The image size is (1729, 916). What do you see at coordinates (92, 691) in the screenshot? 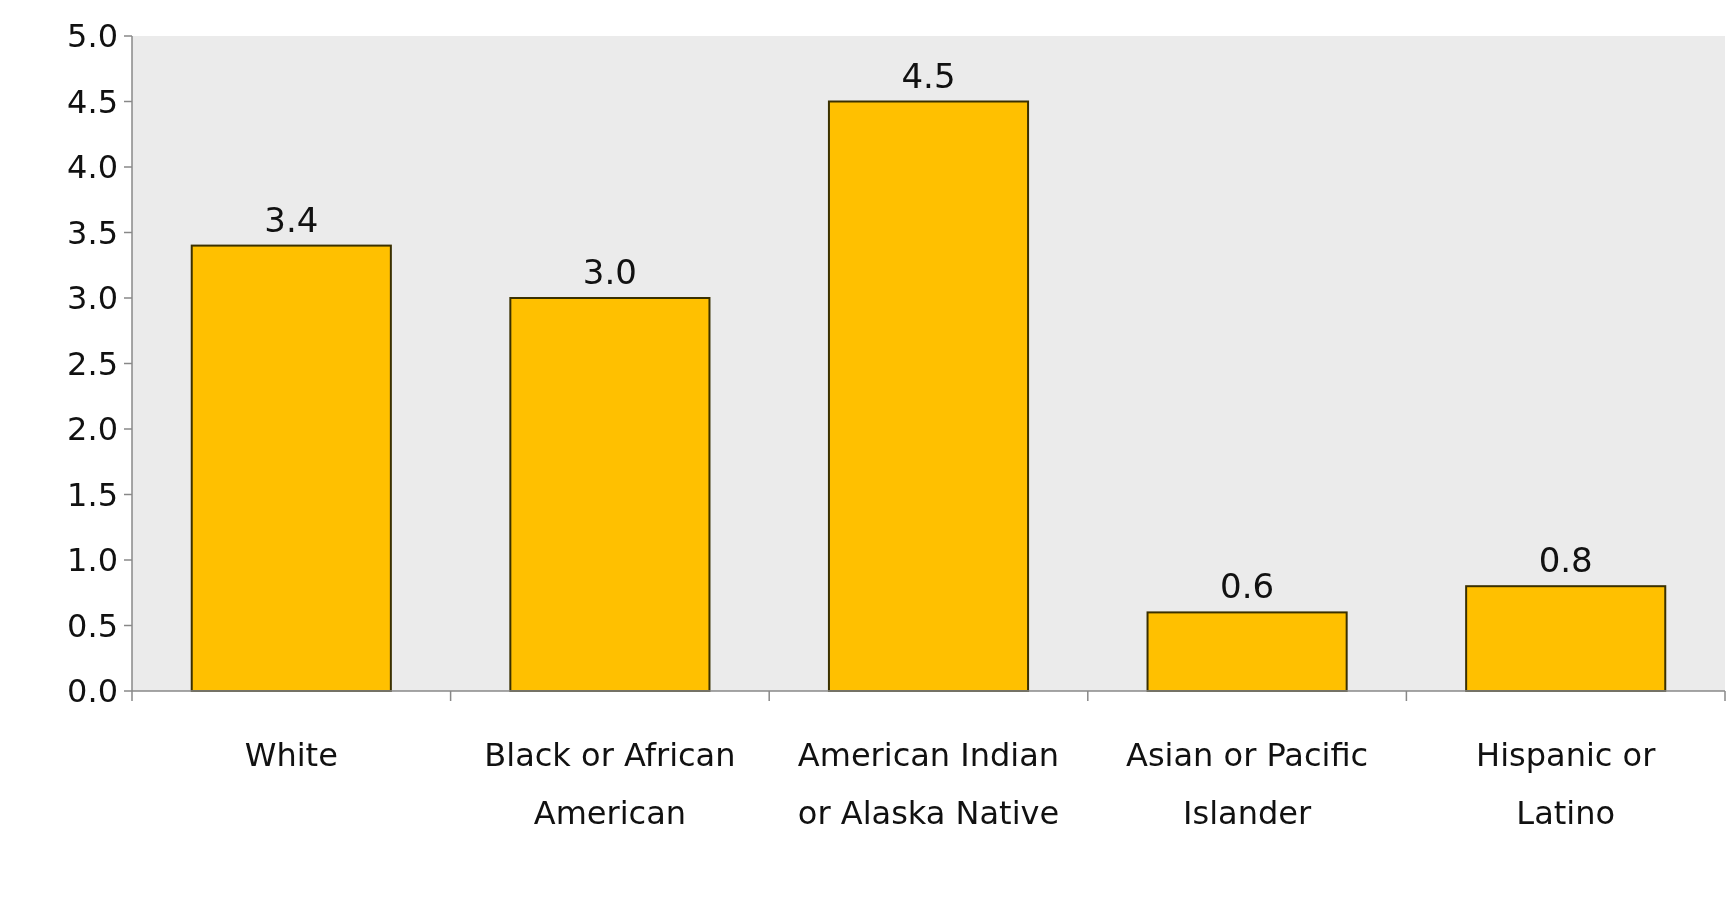
I see `y-tick-label: 0.0` at bounding box center [92, 691].